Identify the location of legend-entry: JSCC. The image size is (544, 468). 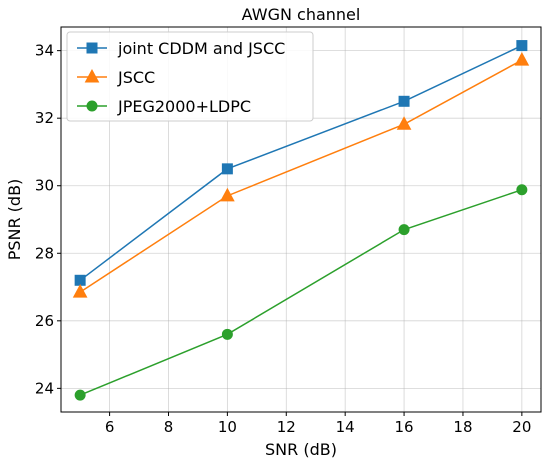
(116, 77).